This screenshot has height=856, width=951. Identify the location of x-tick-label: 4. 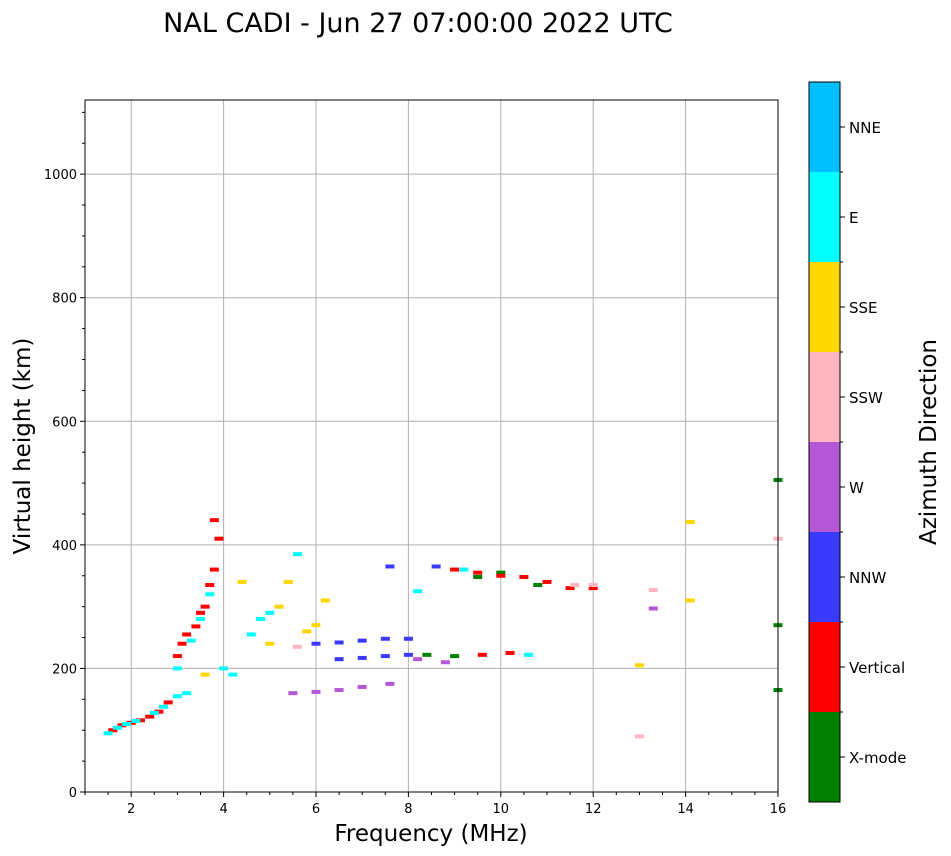
(223, 809).